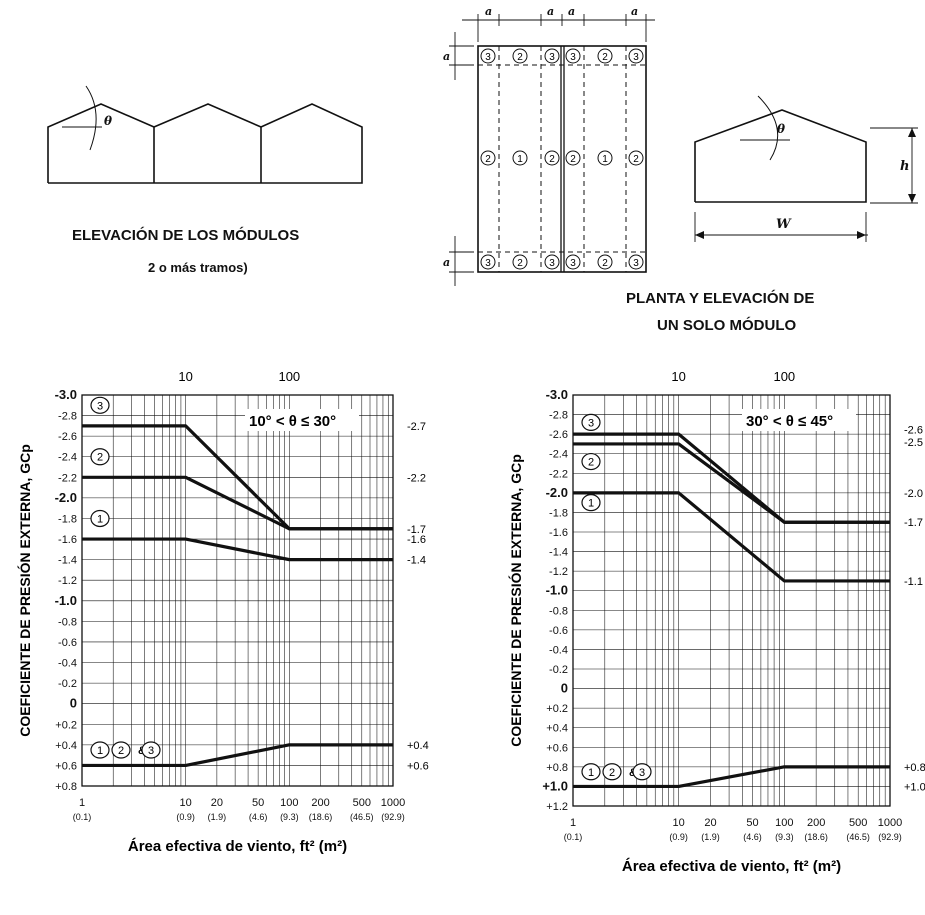 The height and width of the screenshot is (915, 925). I want to click on y-tick-label: -1.4, so click(67, 561).